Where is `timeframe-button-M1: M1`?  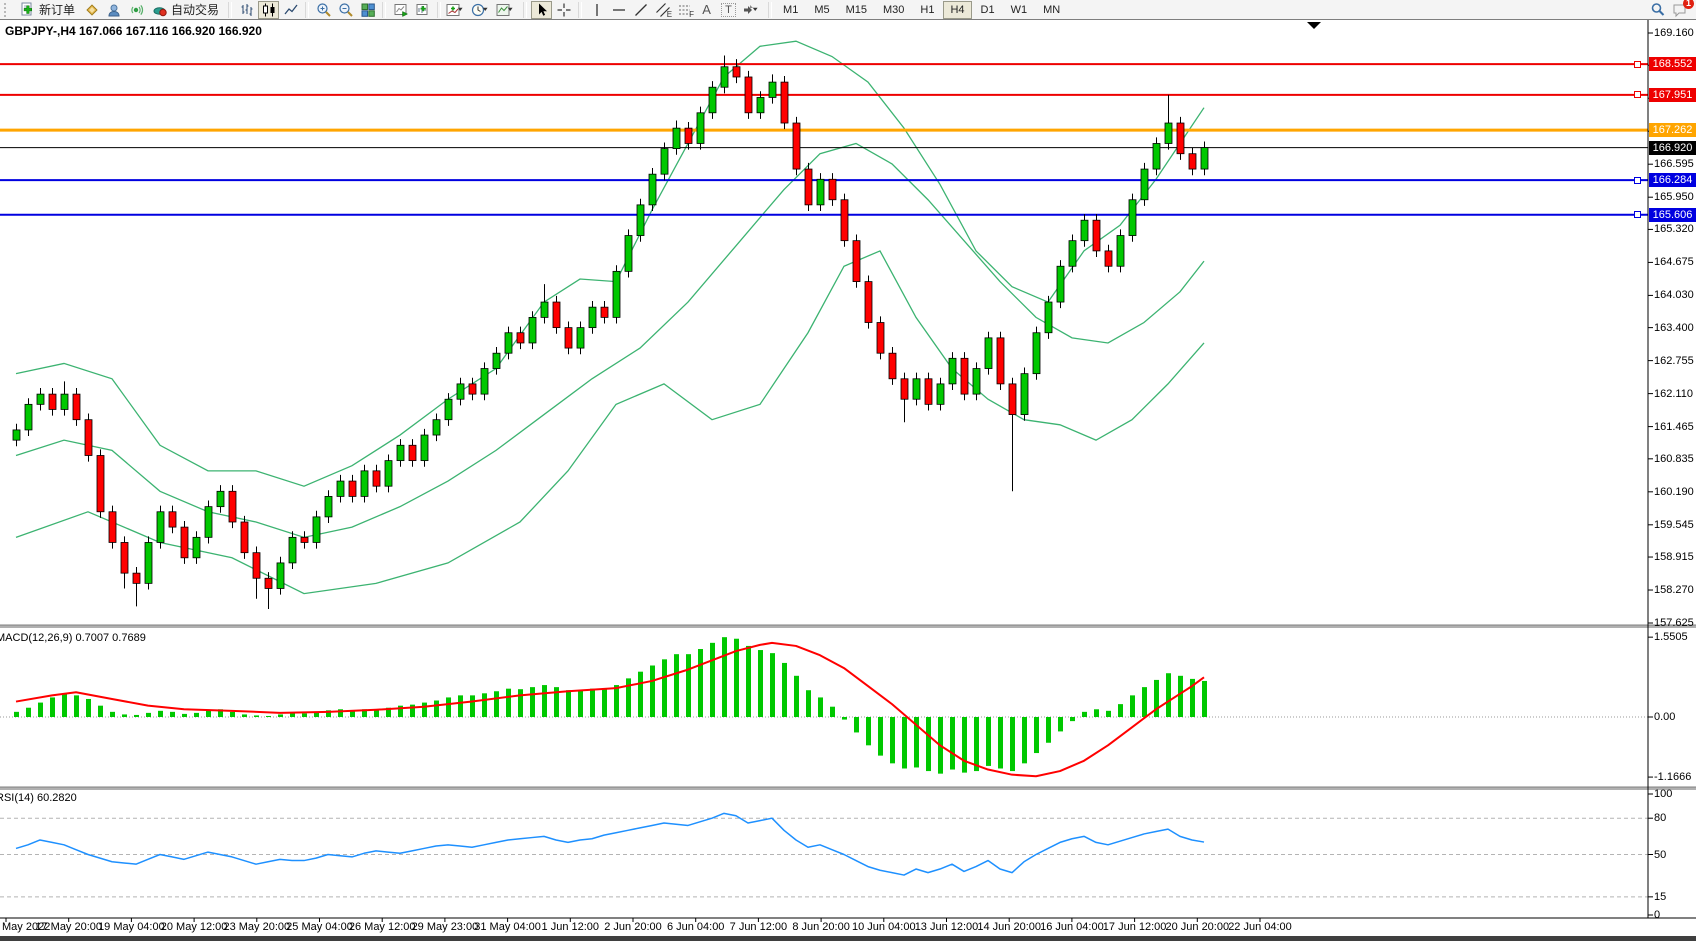
timeframe-button-M1: M1 is located at coordinates (791, 9).